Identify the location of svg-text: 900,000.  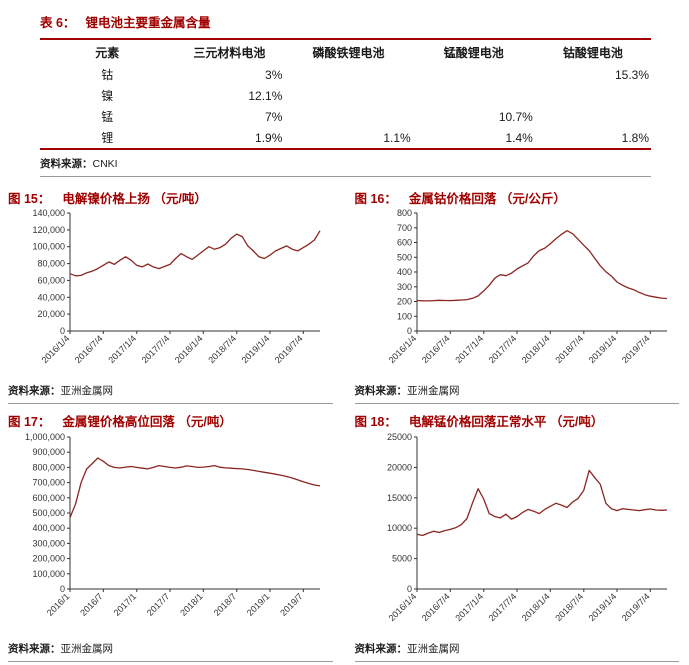
(48, 452).